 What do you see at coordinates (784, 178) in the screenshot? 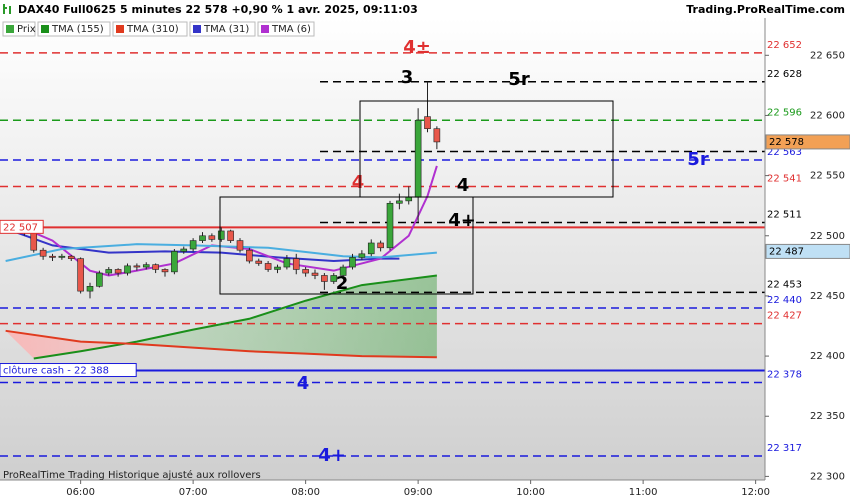
I see `level-label: 22 541` at bounding box center [784, 178].